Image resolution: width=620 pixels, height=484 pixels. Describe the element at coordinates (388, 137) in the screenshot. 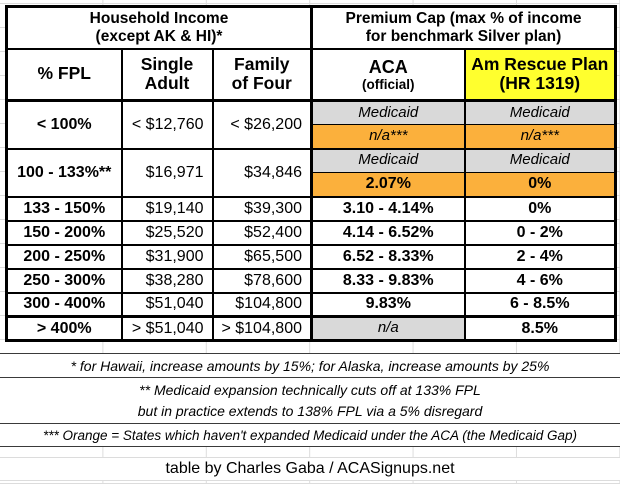

I see `aca-value-cell: n/a***` at that location.